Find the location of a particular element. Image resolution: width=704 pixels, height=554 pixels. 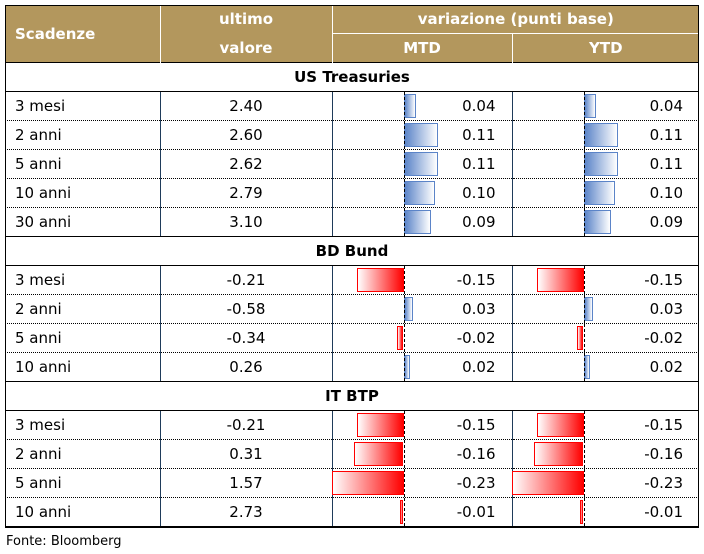

ultimo-valore: 0.26 is located at coordinates (245, 367).